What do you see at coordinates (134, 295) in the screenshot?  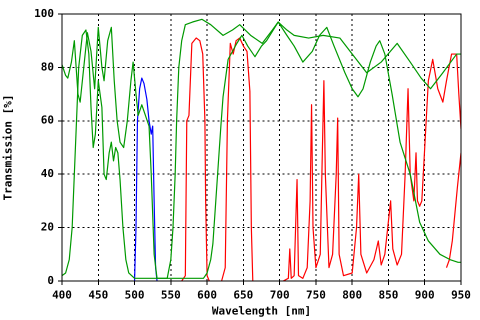 I see `x-tick-label: 500` at bounding box center [134, 295].